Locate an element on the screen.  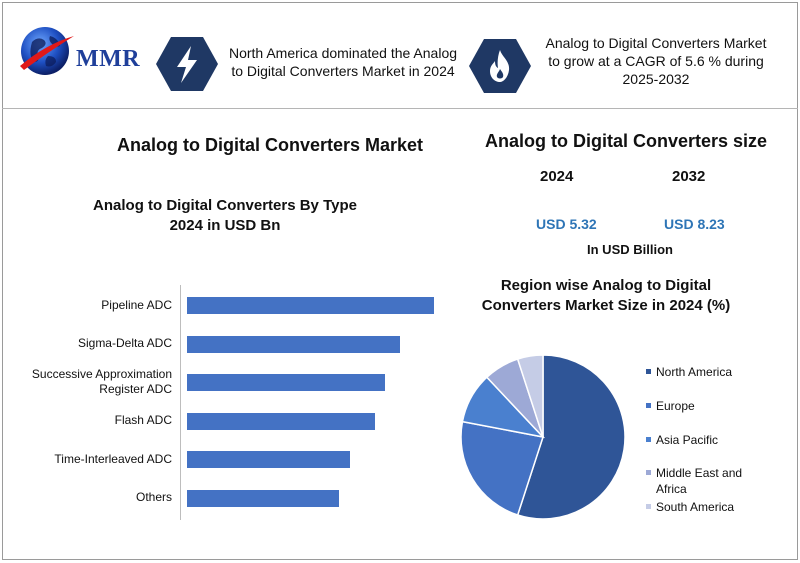
legend-item-2: Asia Pacific is located at coordinates (706, 440).